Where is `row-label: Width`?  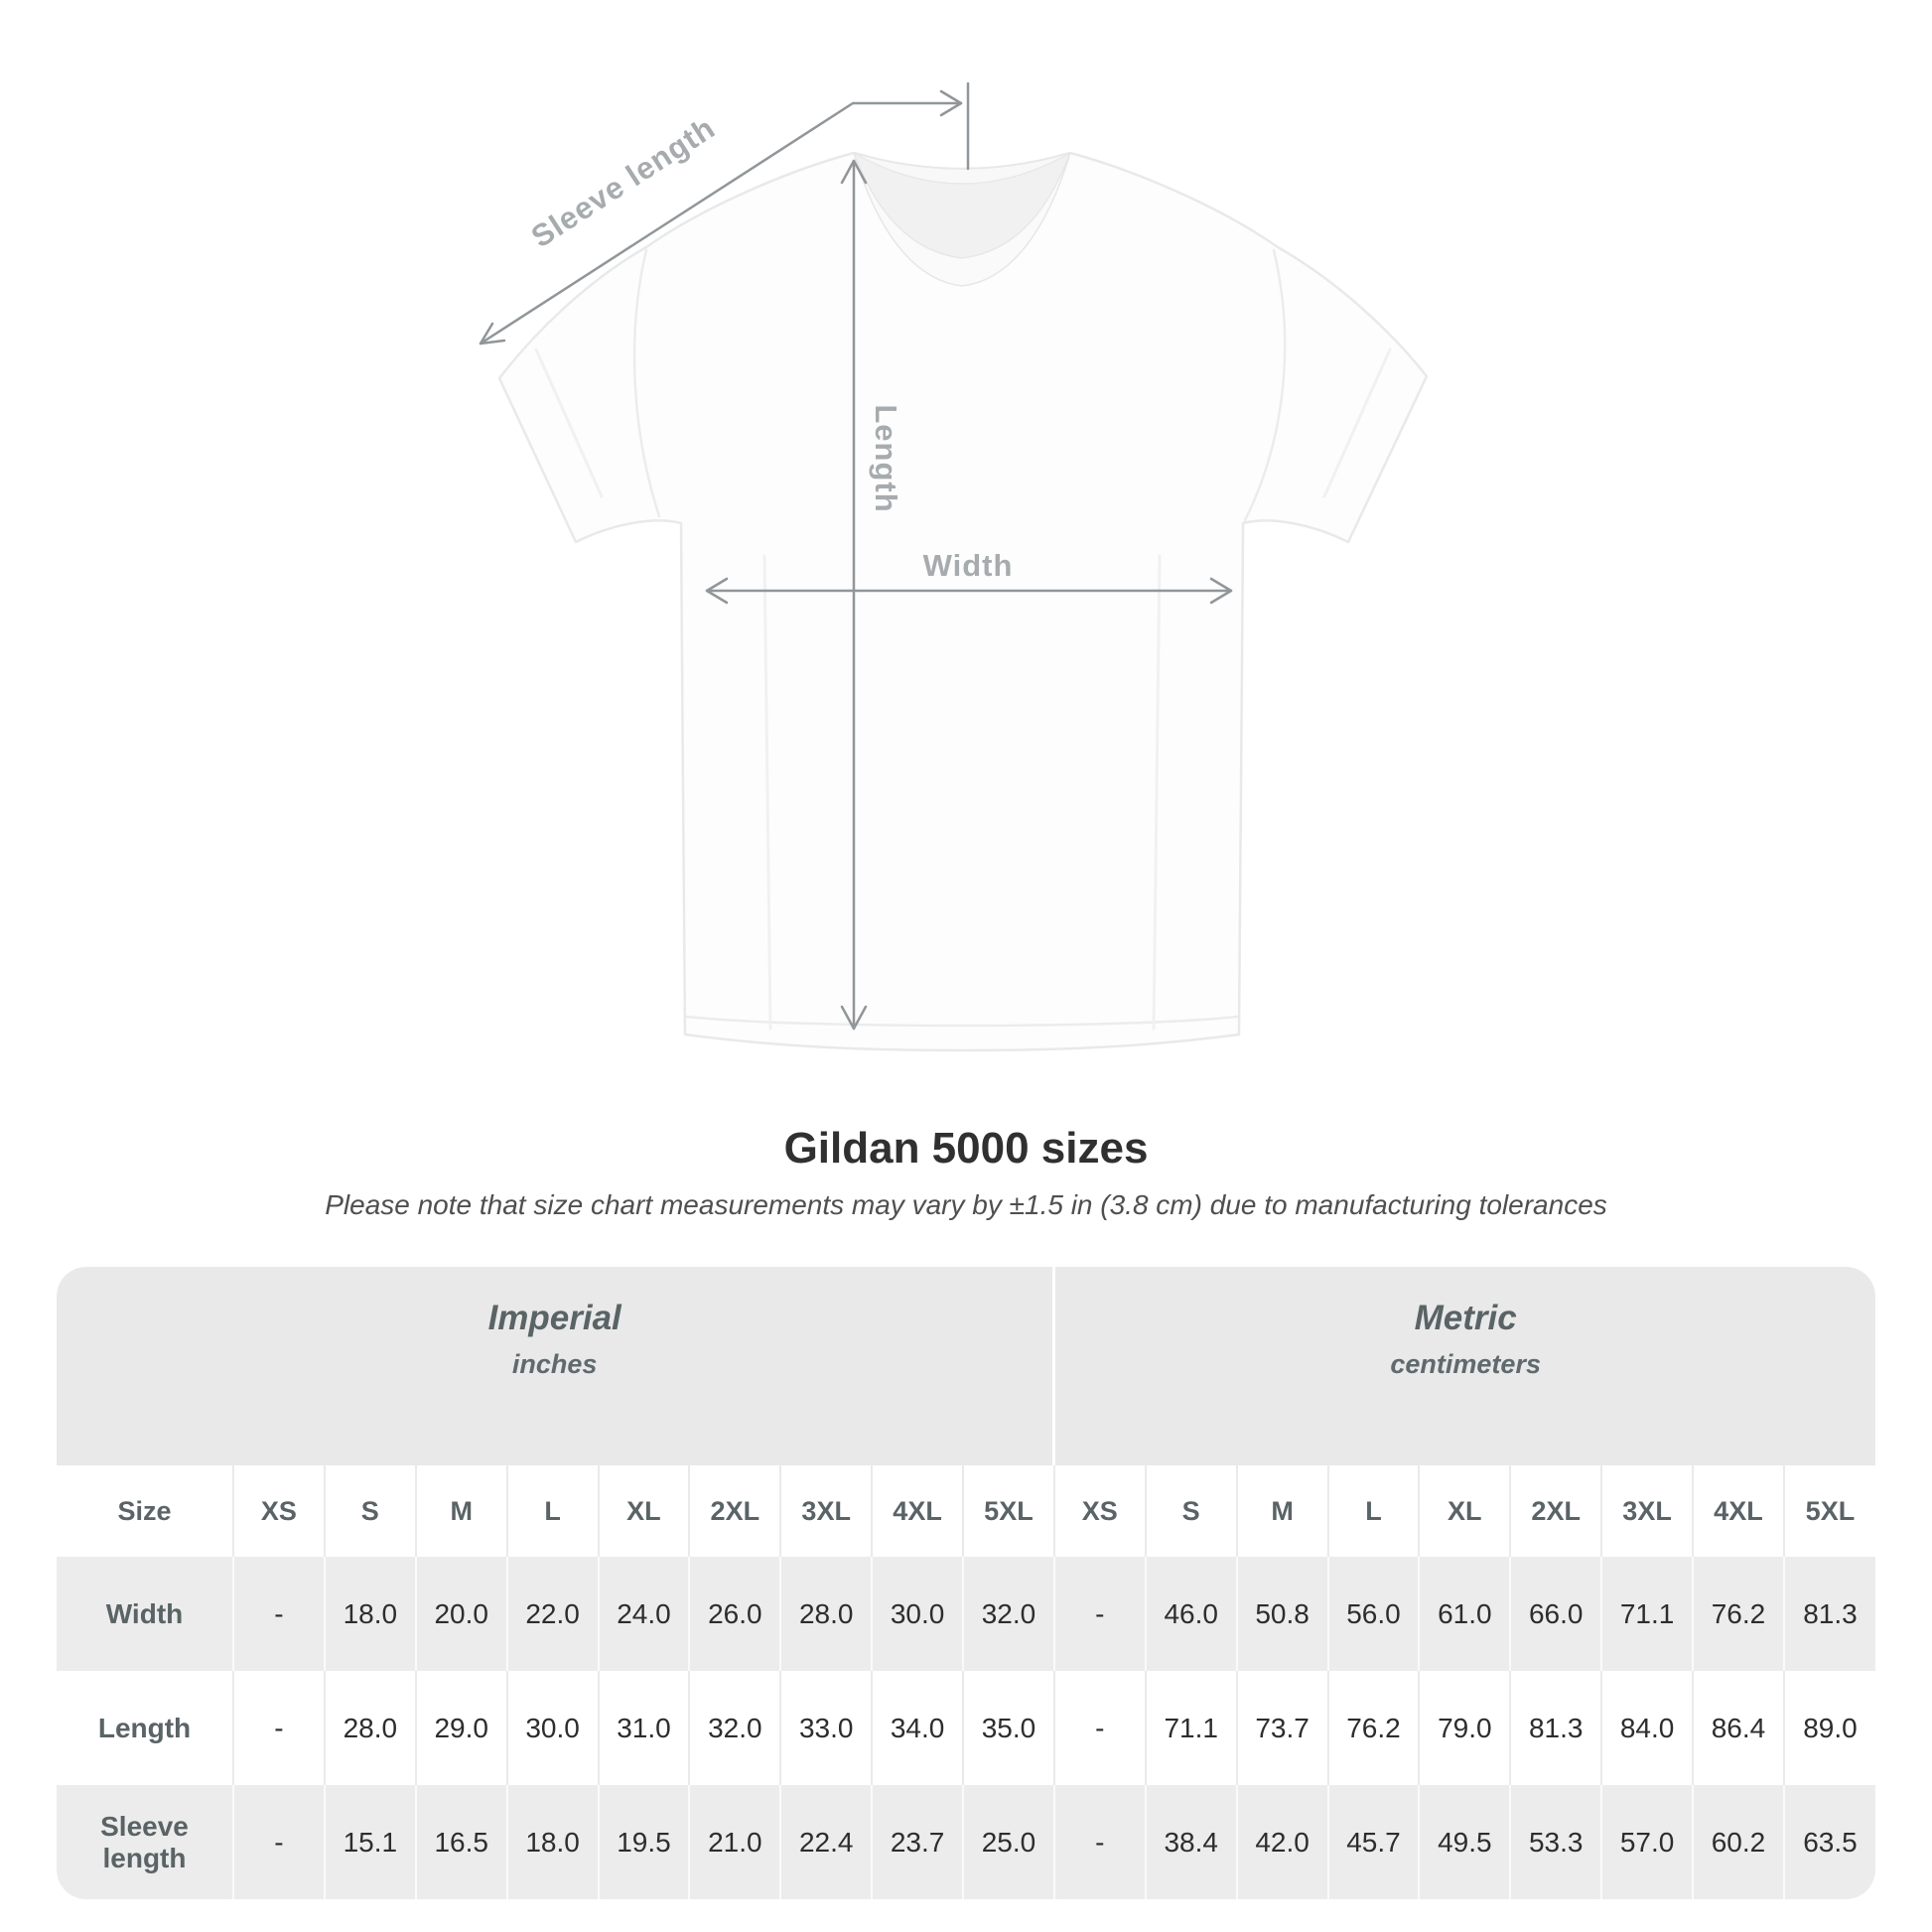 row-label: Width is located at coordinates (145, 1613).